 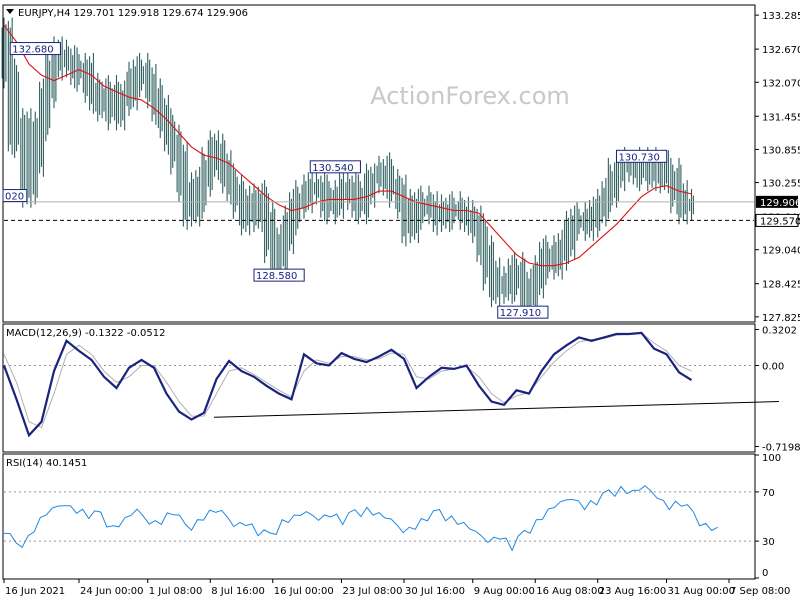 I want to click on macd-y-tick-label: -0.7198, so click(x=781, y=447).